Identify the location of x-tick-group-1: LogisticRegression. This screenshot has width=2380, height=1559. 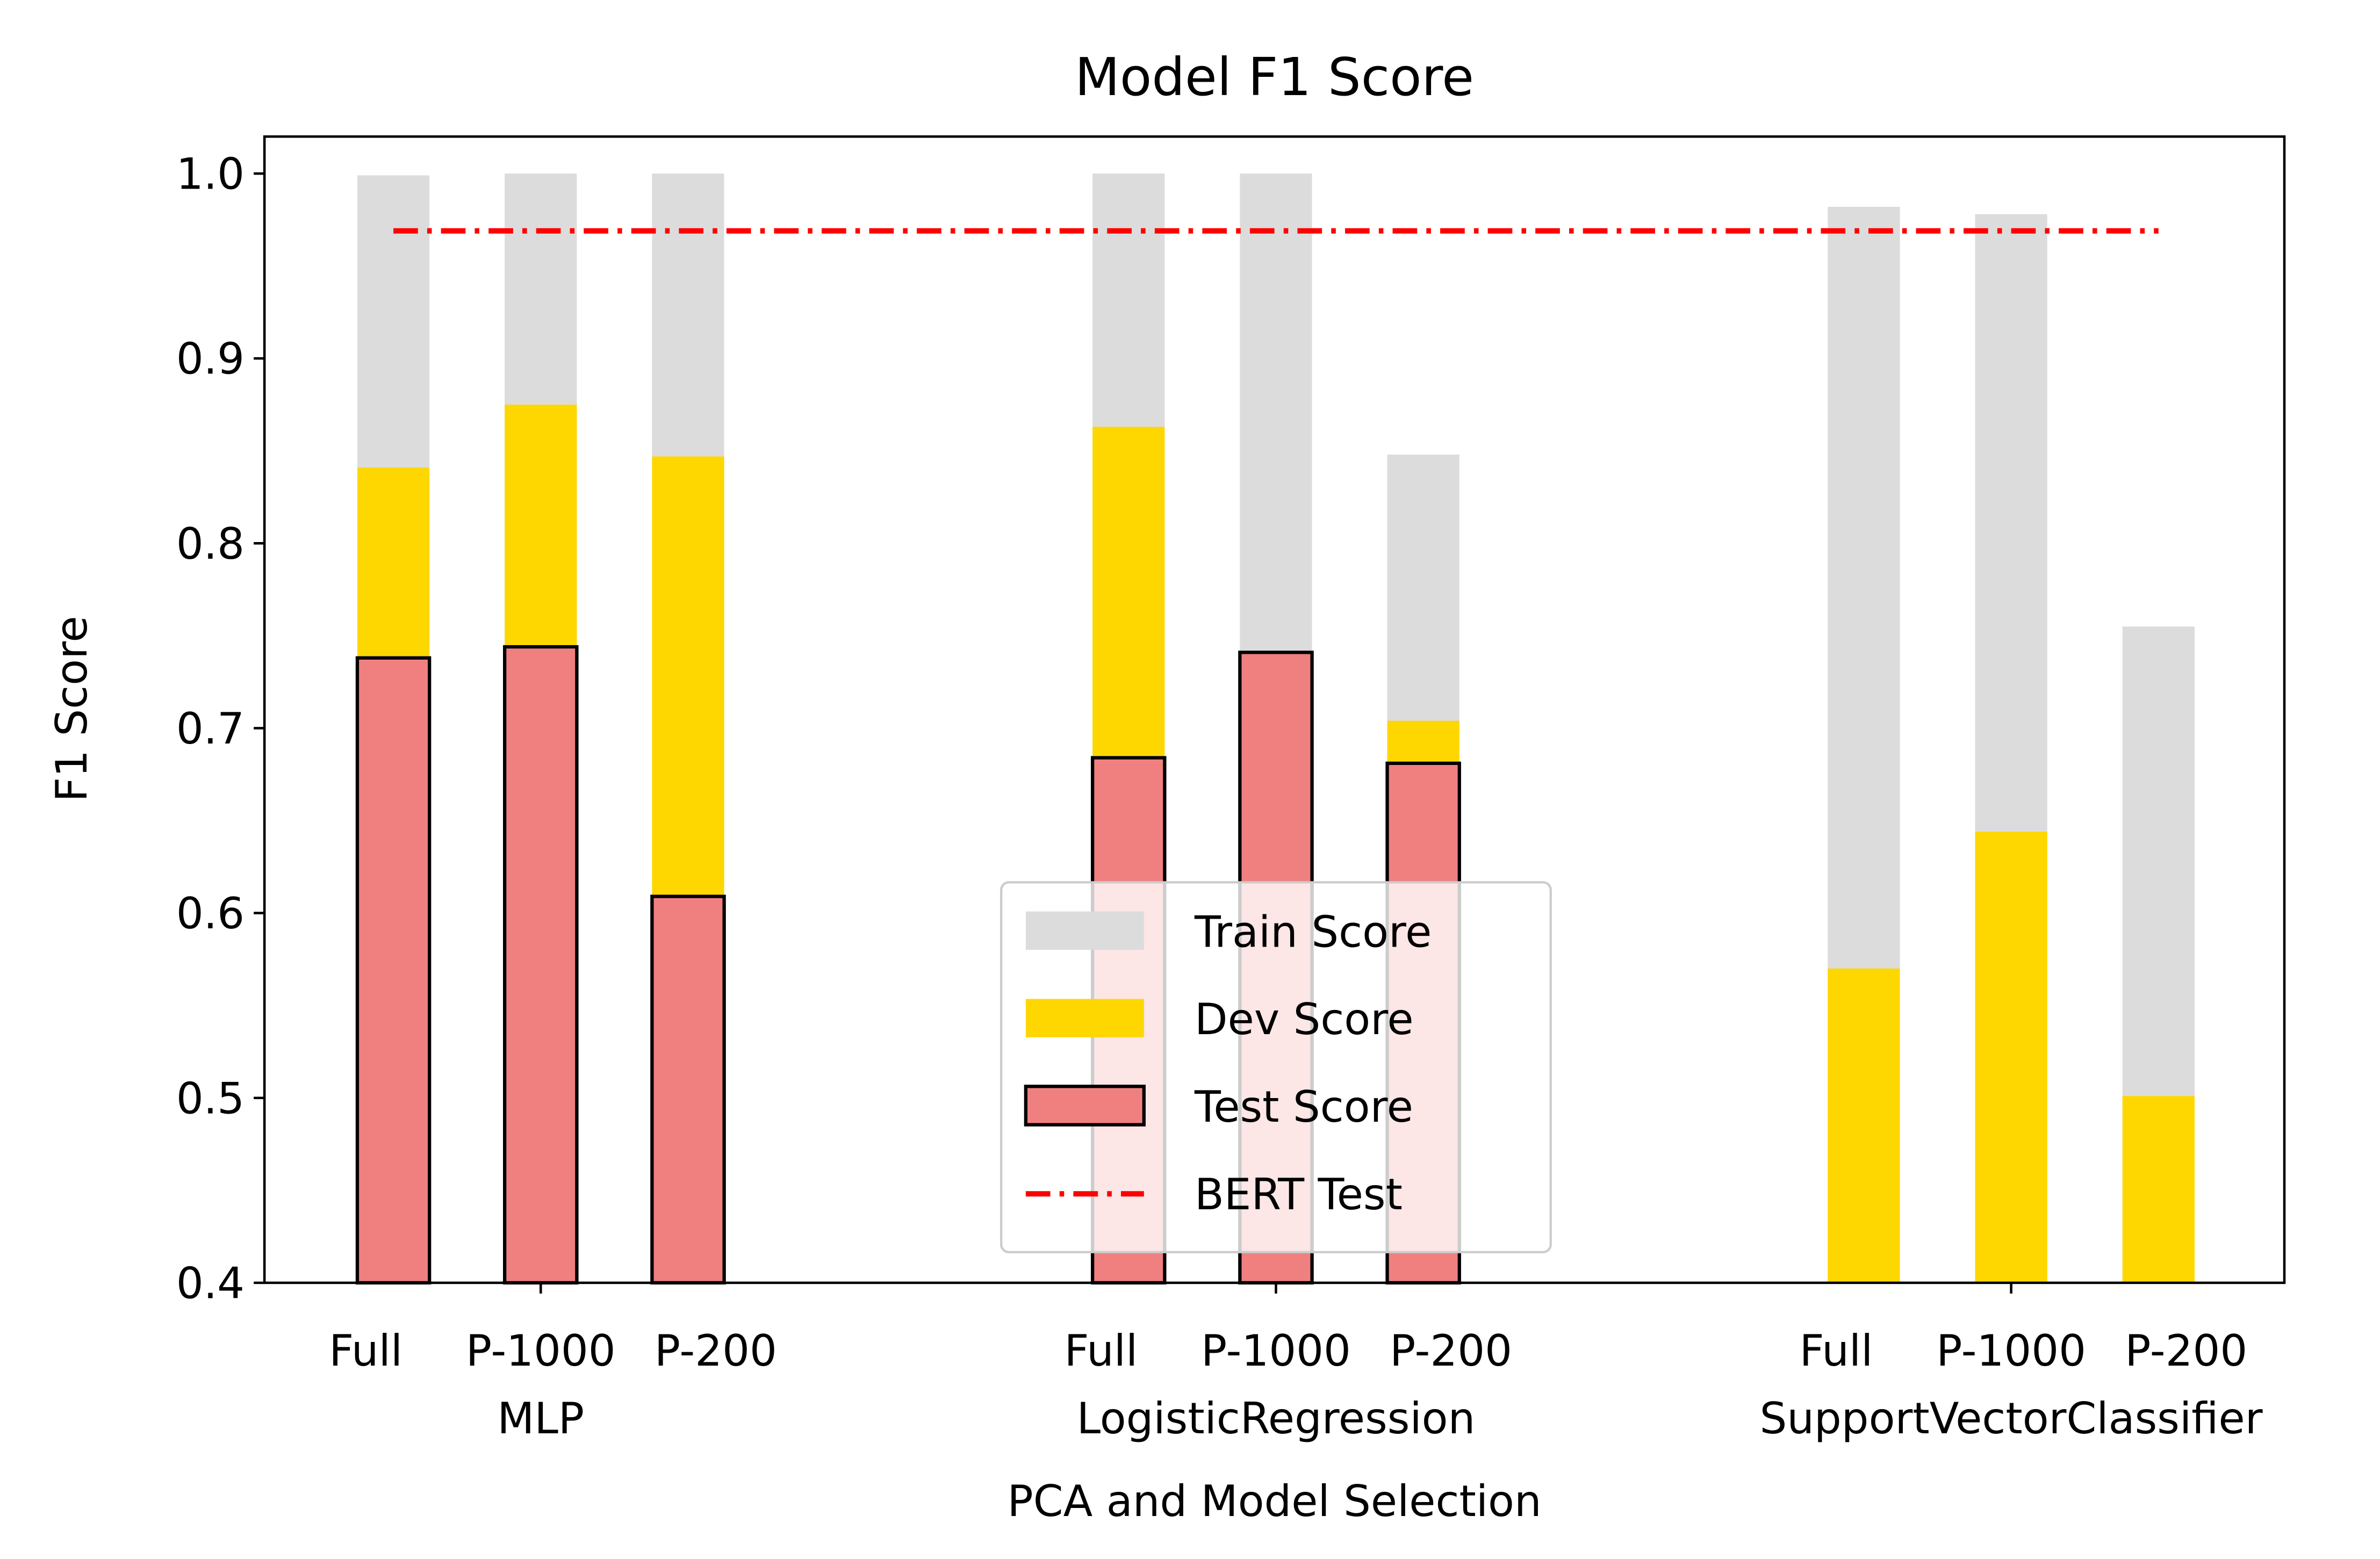
(1276, 1418).